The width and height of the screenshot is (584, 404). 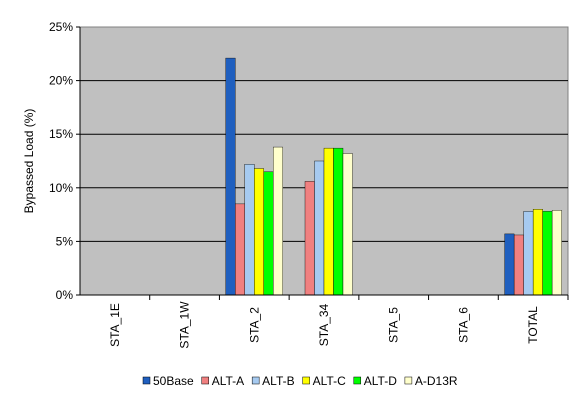 What do you see at coordinates (436, 381) in the screenshot?
I see `legend-label: A-D13R` at bounding box center [436, 381].